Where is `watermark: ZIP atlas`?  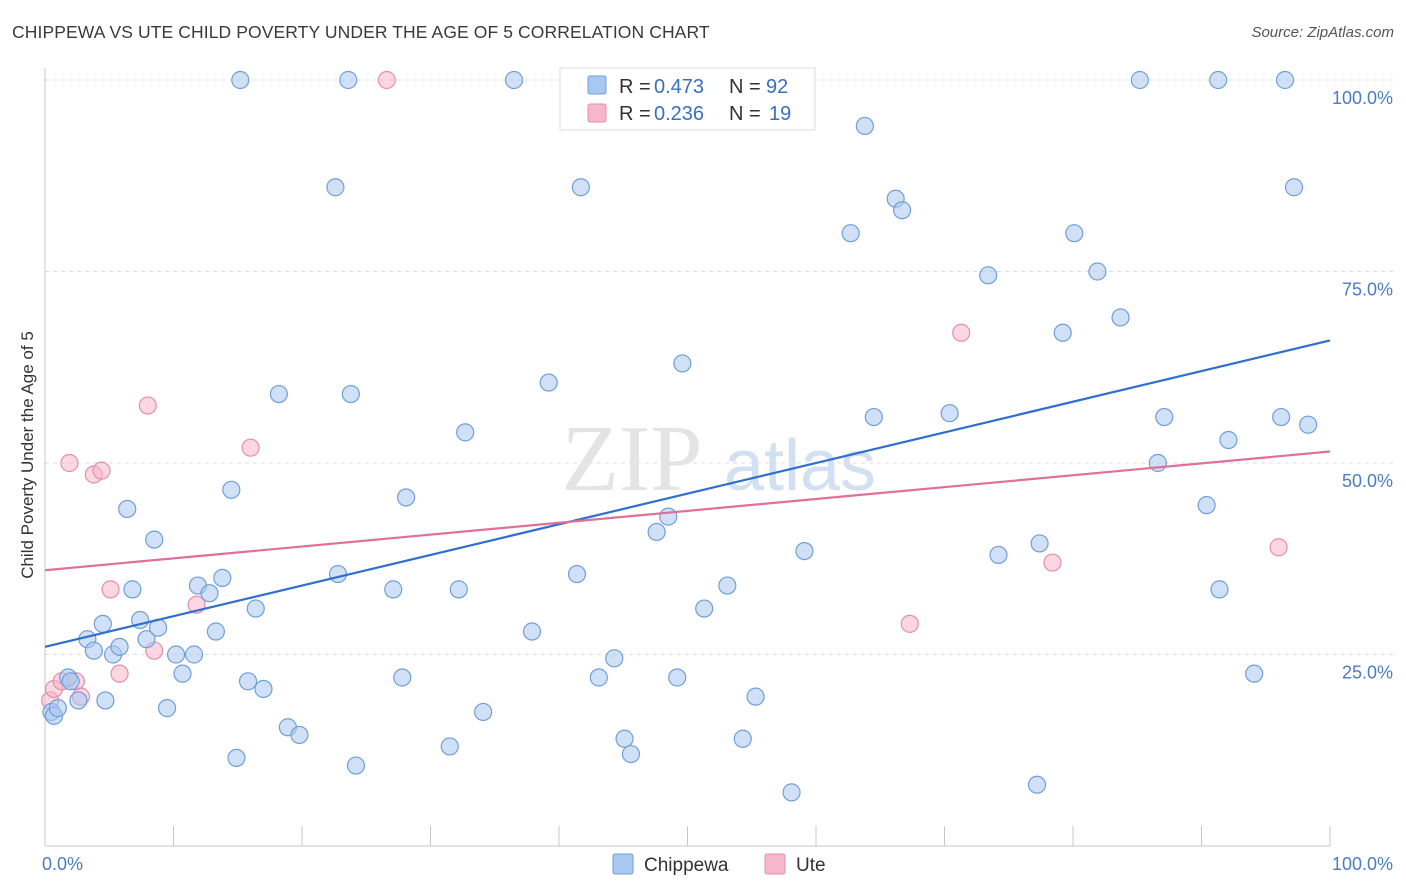 watermark: ZIP atlas is located at coordinates (719, 459).